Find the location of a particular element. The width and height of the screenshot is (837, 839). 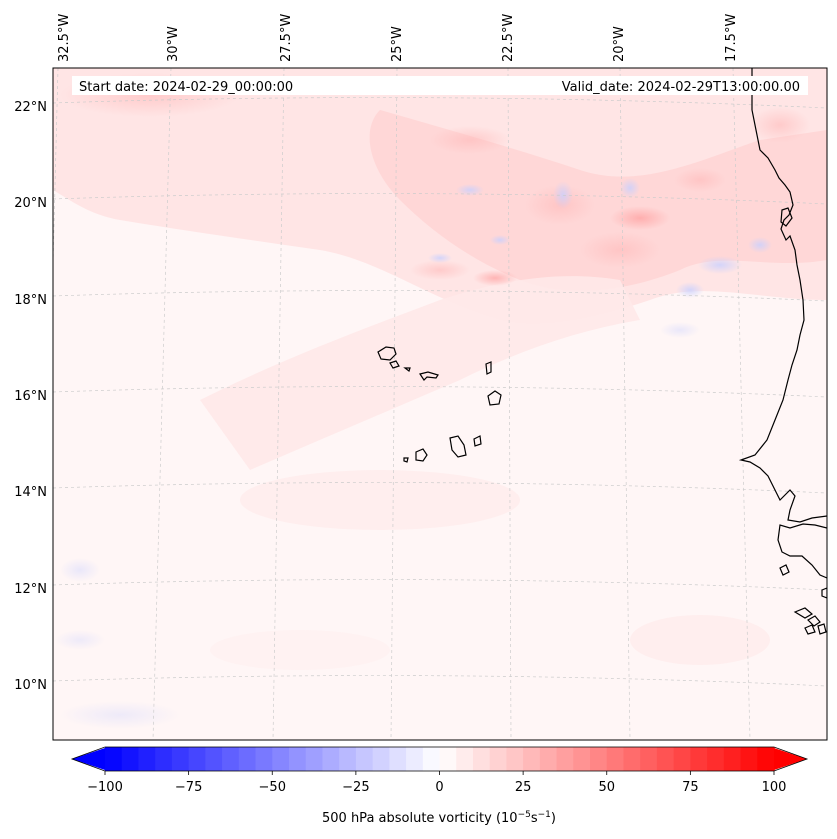

colorbar-extend-max is located at coordinates (790, 759).